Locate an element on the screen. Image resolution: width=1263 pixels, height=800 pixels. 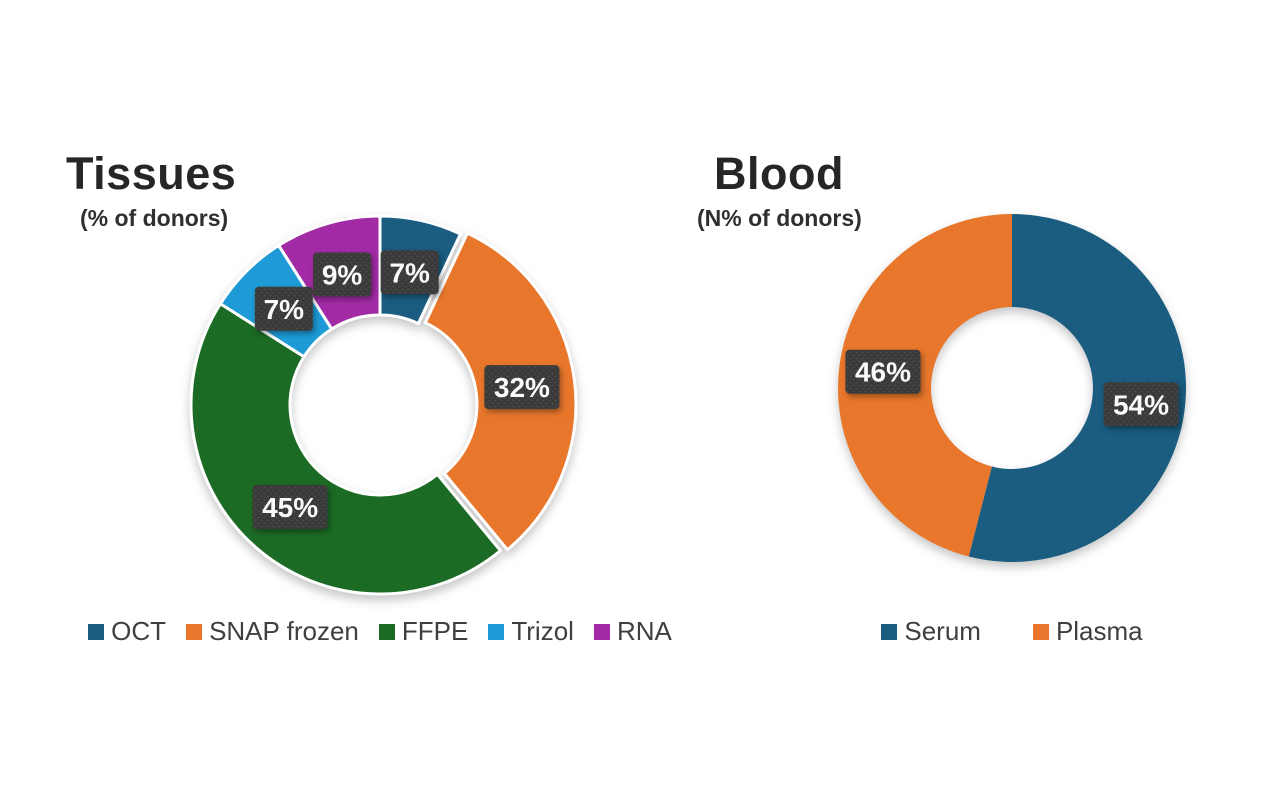
blood-data-labels: 54% 46% is located at coordinates (1012, 388).